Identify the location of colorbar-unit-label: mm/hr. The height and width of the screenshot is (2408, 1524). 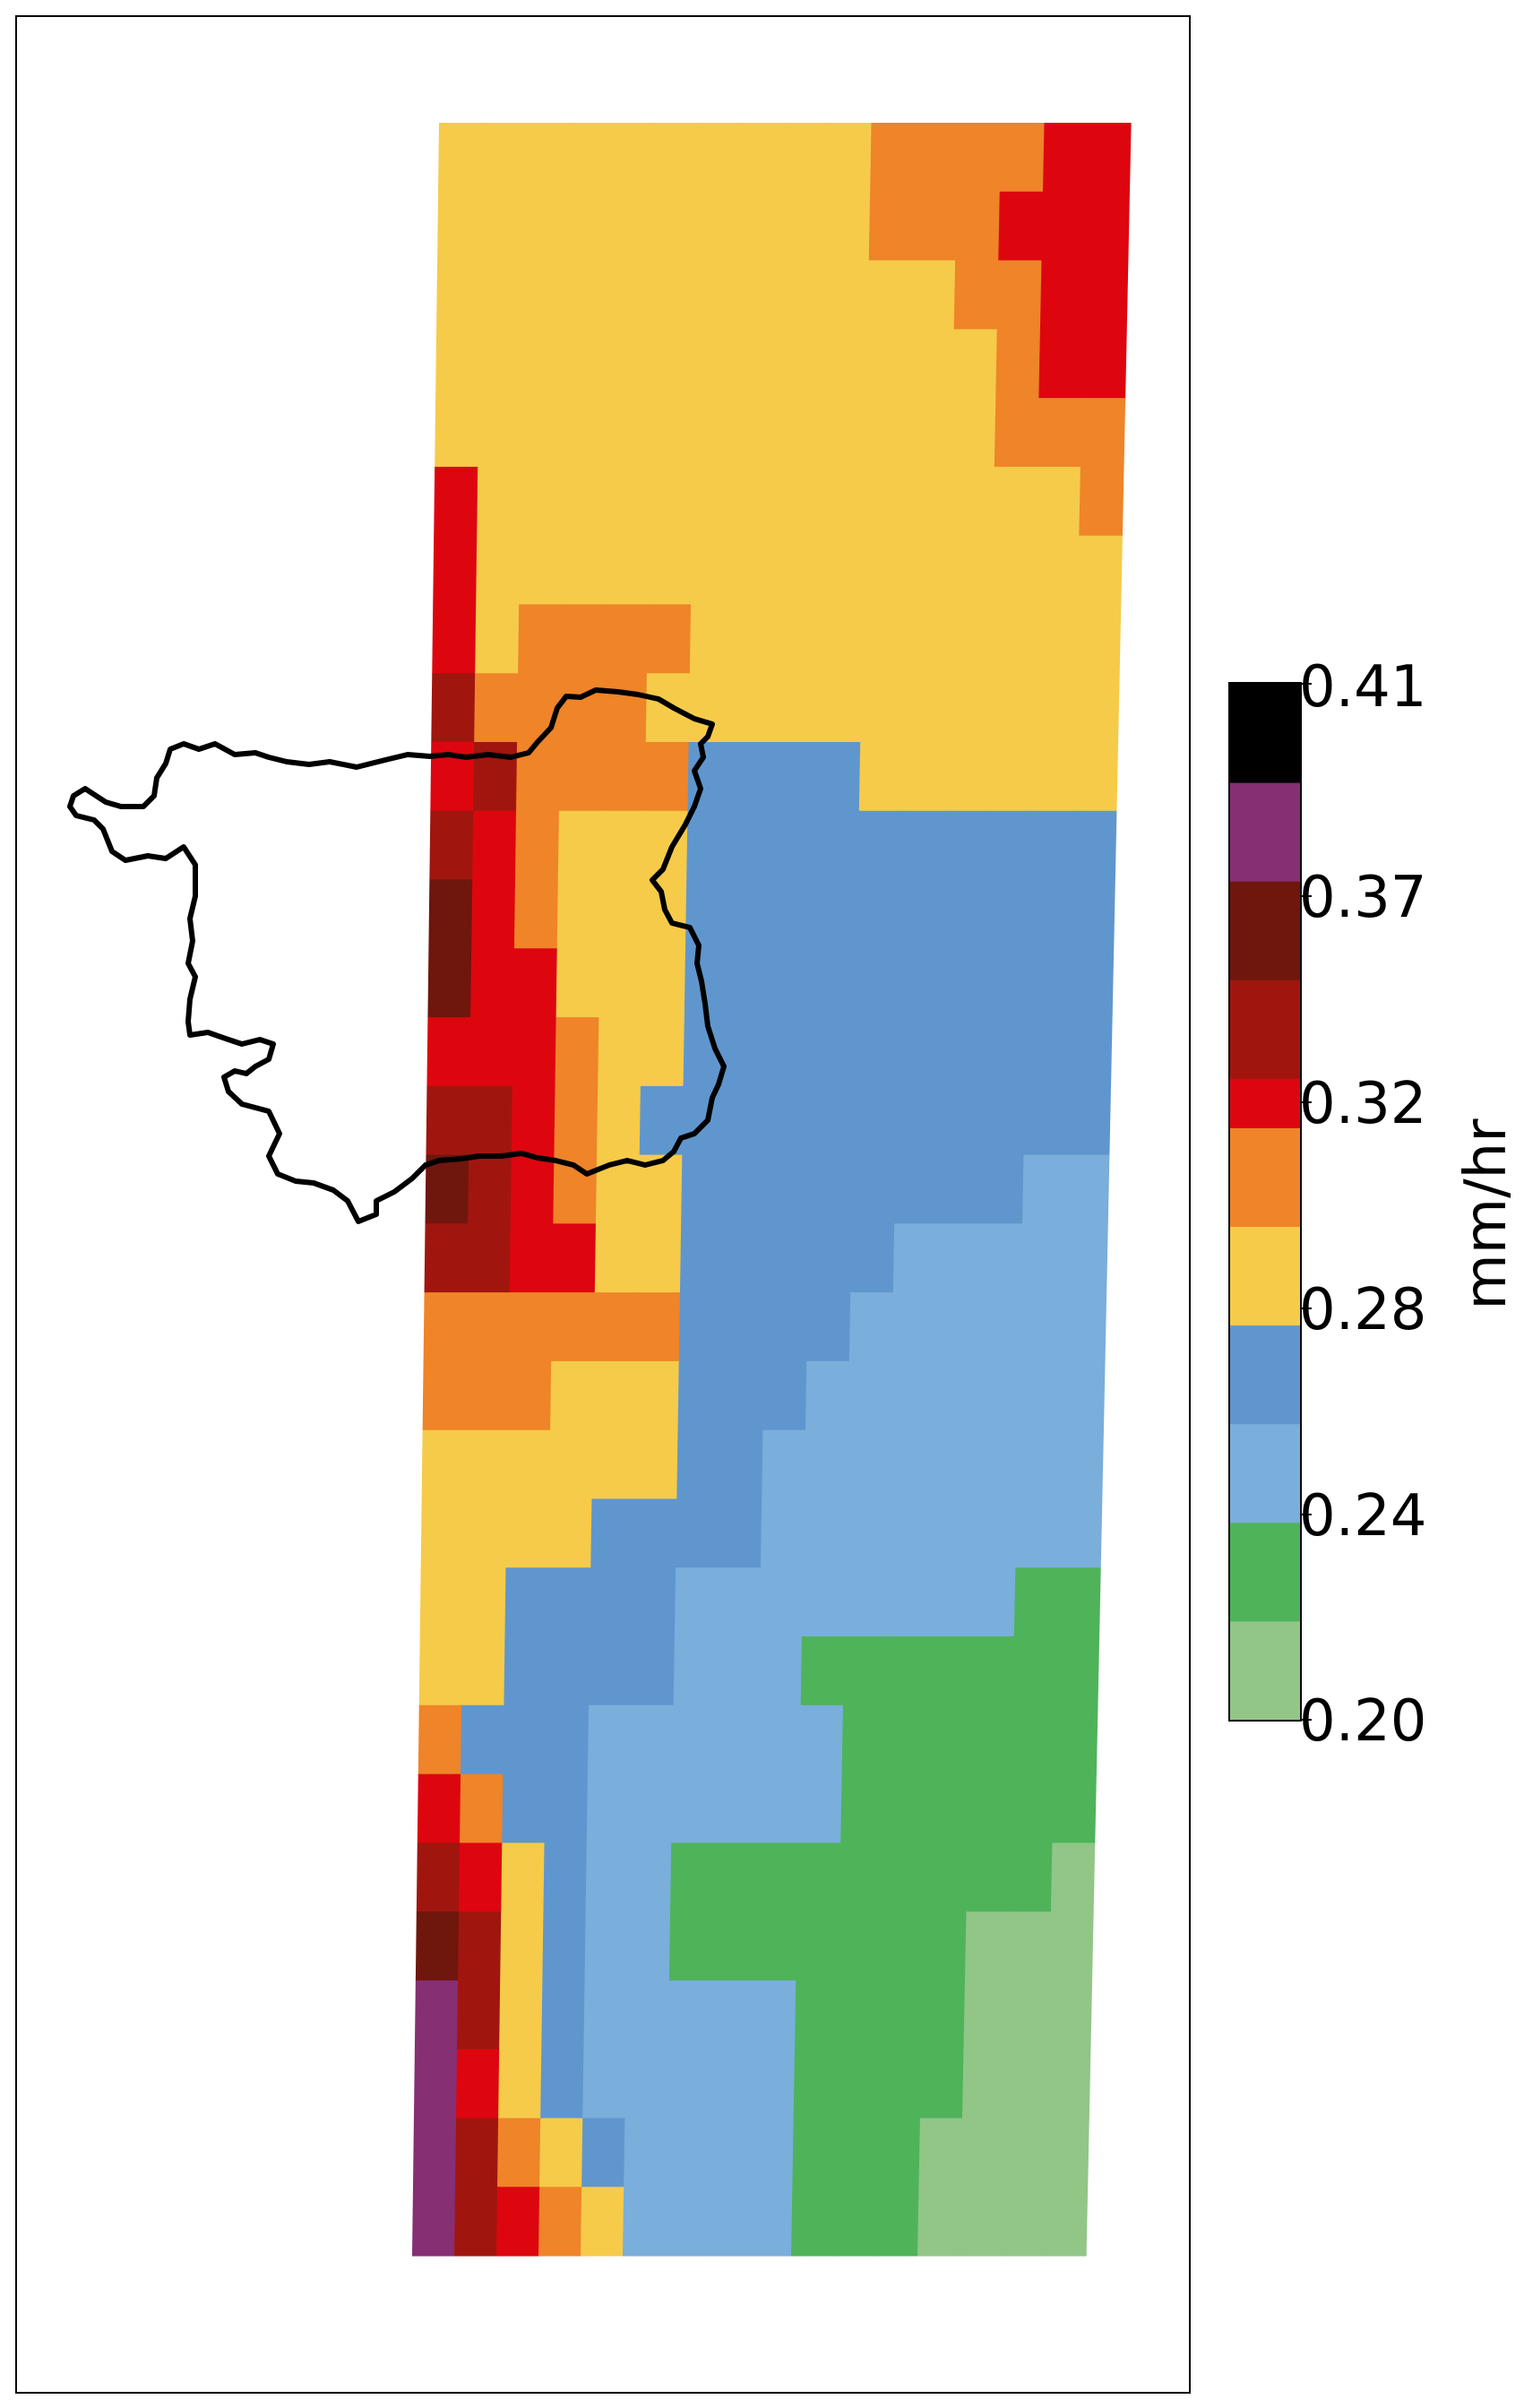
(1486, 1214).